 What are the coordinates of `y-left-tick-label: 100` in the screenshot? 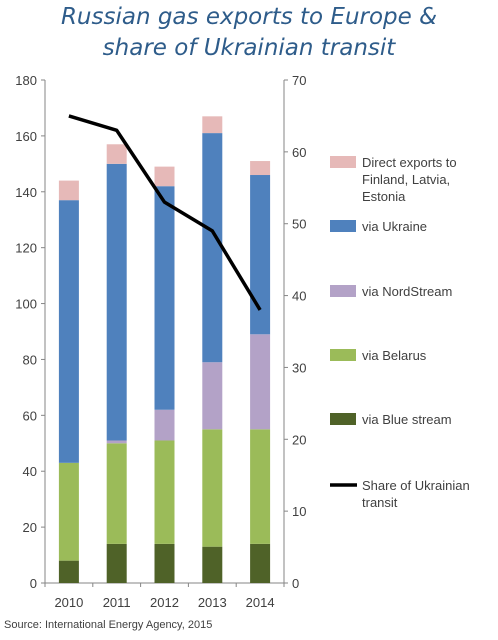 It's located at (26, 304).